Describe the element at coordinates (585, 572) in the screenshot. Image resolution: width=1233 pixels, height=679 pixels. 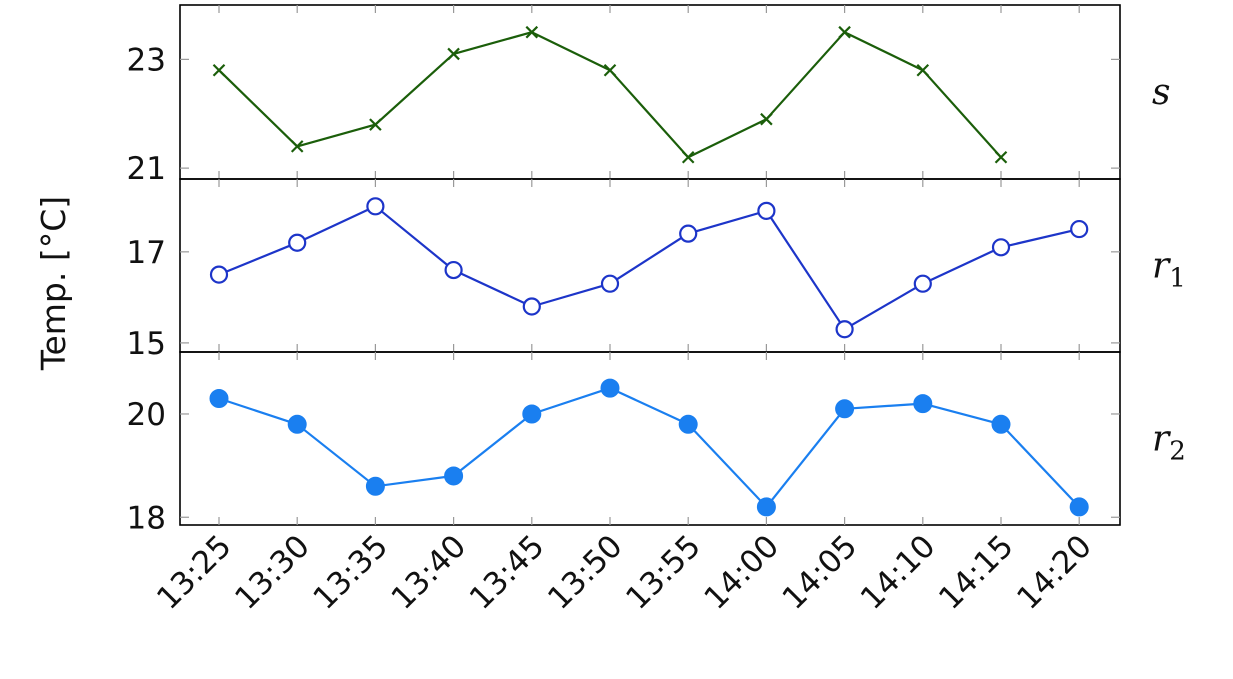
I see `x-tick-label: 13:50` at that location.